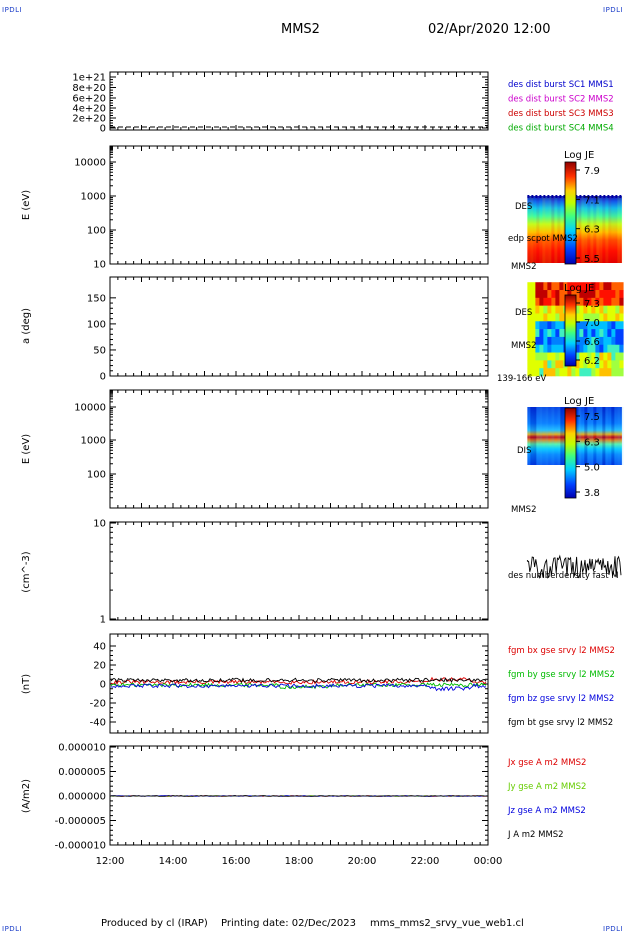  What do you see at coordinates (613, 929) in the screenshot?
I see `corner-label-bottom-right: IPDLI` at bounding box center [613, 929].